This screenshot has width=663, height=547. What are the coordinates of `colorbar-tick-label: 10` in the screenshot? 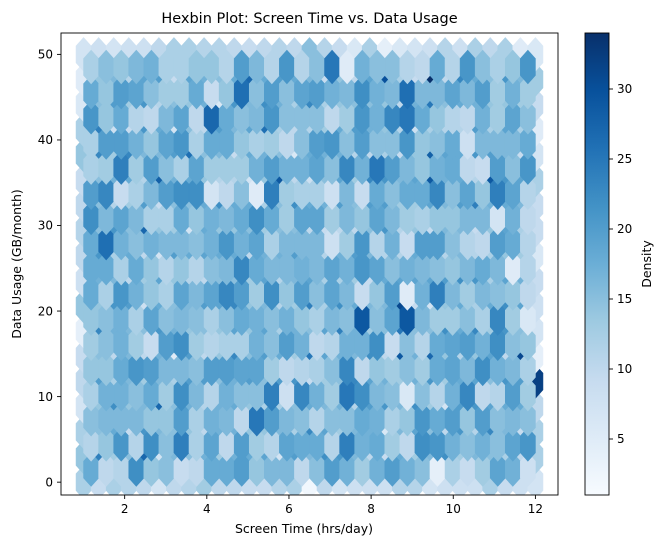 It's located at (624, 369).